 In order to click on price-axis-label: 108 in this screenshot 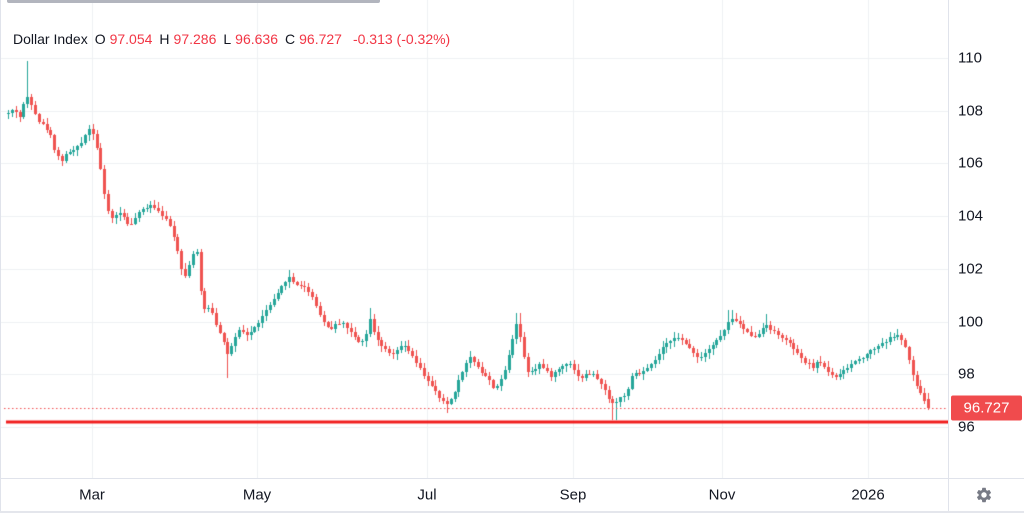, I will do `click(971, 111)`.